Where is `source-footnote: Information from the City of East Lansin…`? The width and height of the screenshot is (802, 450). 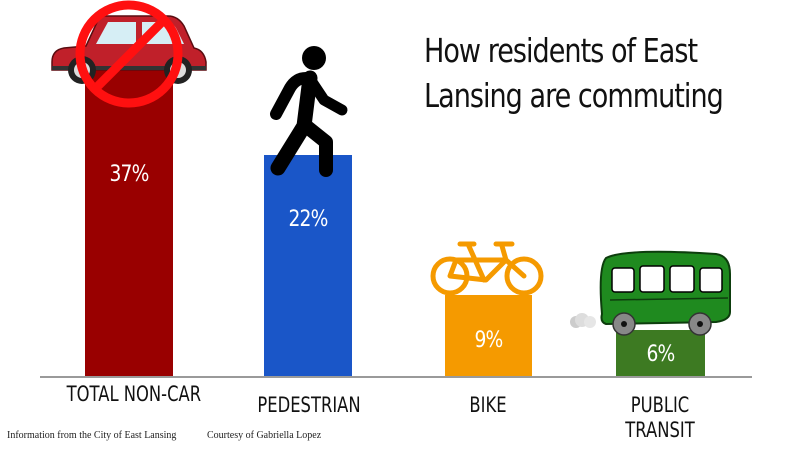
source-footnote: Information from the City of East Lansin… is located at coordinates (92, 435).